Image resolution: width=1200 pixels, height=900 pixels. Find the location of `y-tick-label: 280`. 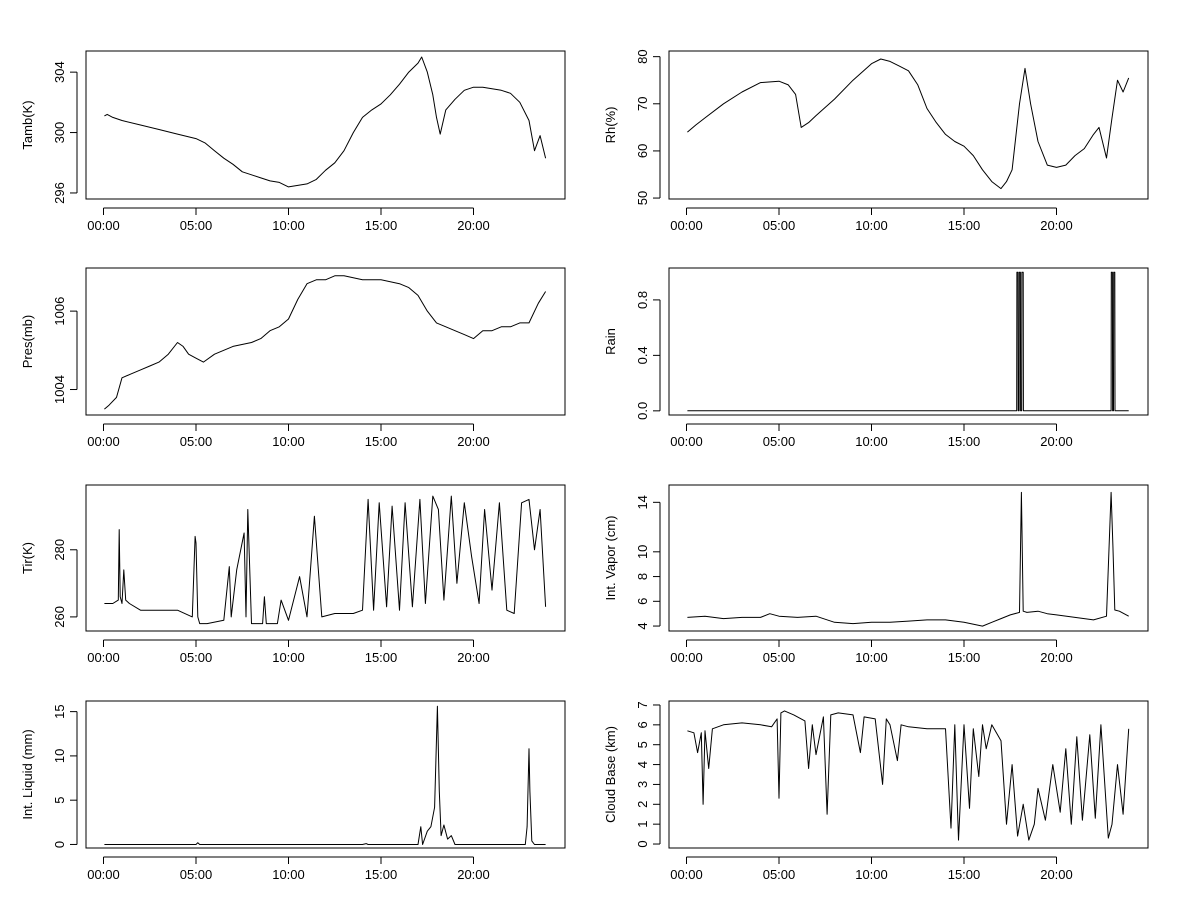

y-tick-label: 280 is located at coordinates (59, 550).